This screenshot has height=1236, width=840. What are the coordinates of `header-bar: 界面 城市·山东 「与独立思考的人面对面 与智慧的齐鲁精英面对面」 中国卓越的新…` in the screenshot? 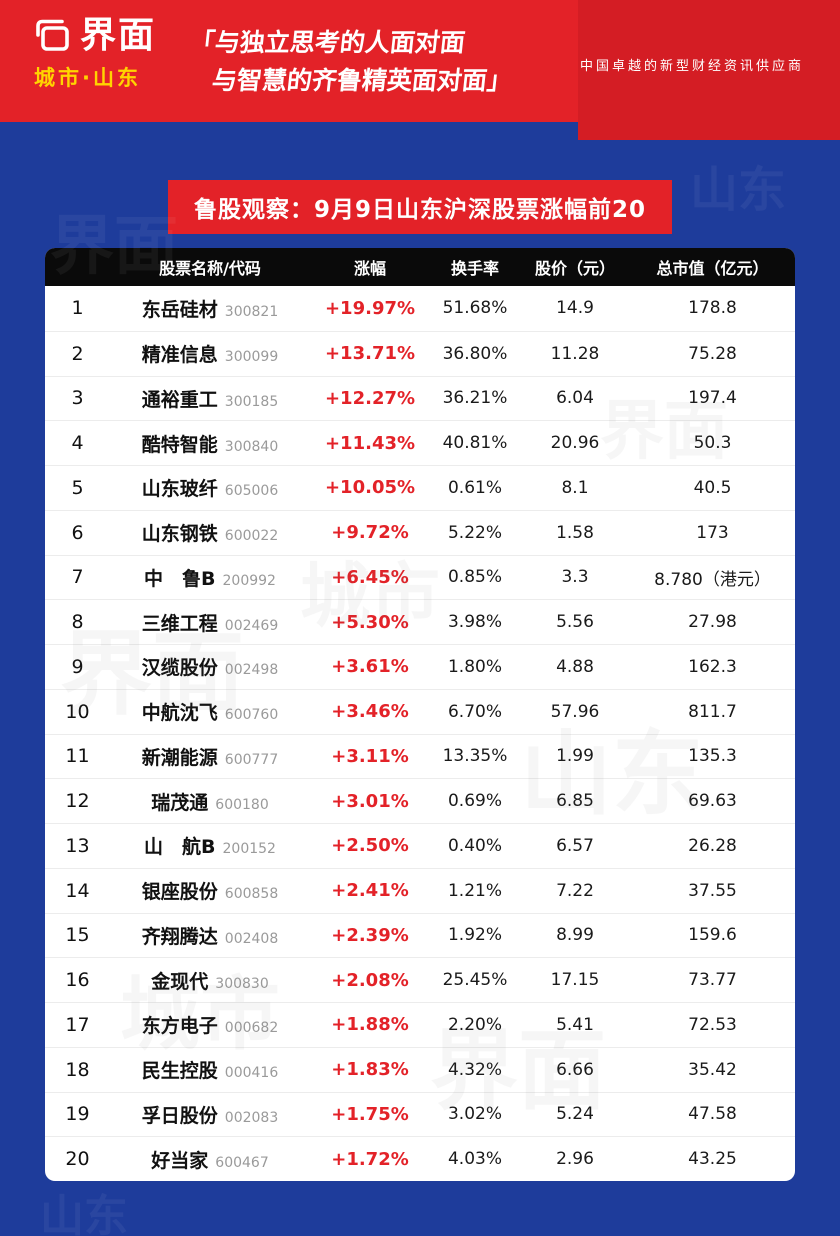 It's located at (420, 70).